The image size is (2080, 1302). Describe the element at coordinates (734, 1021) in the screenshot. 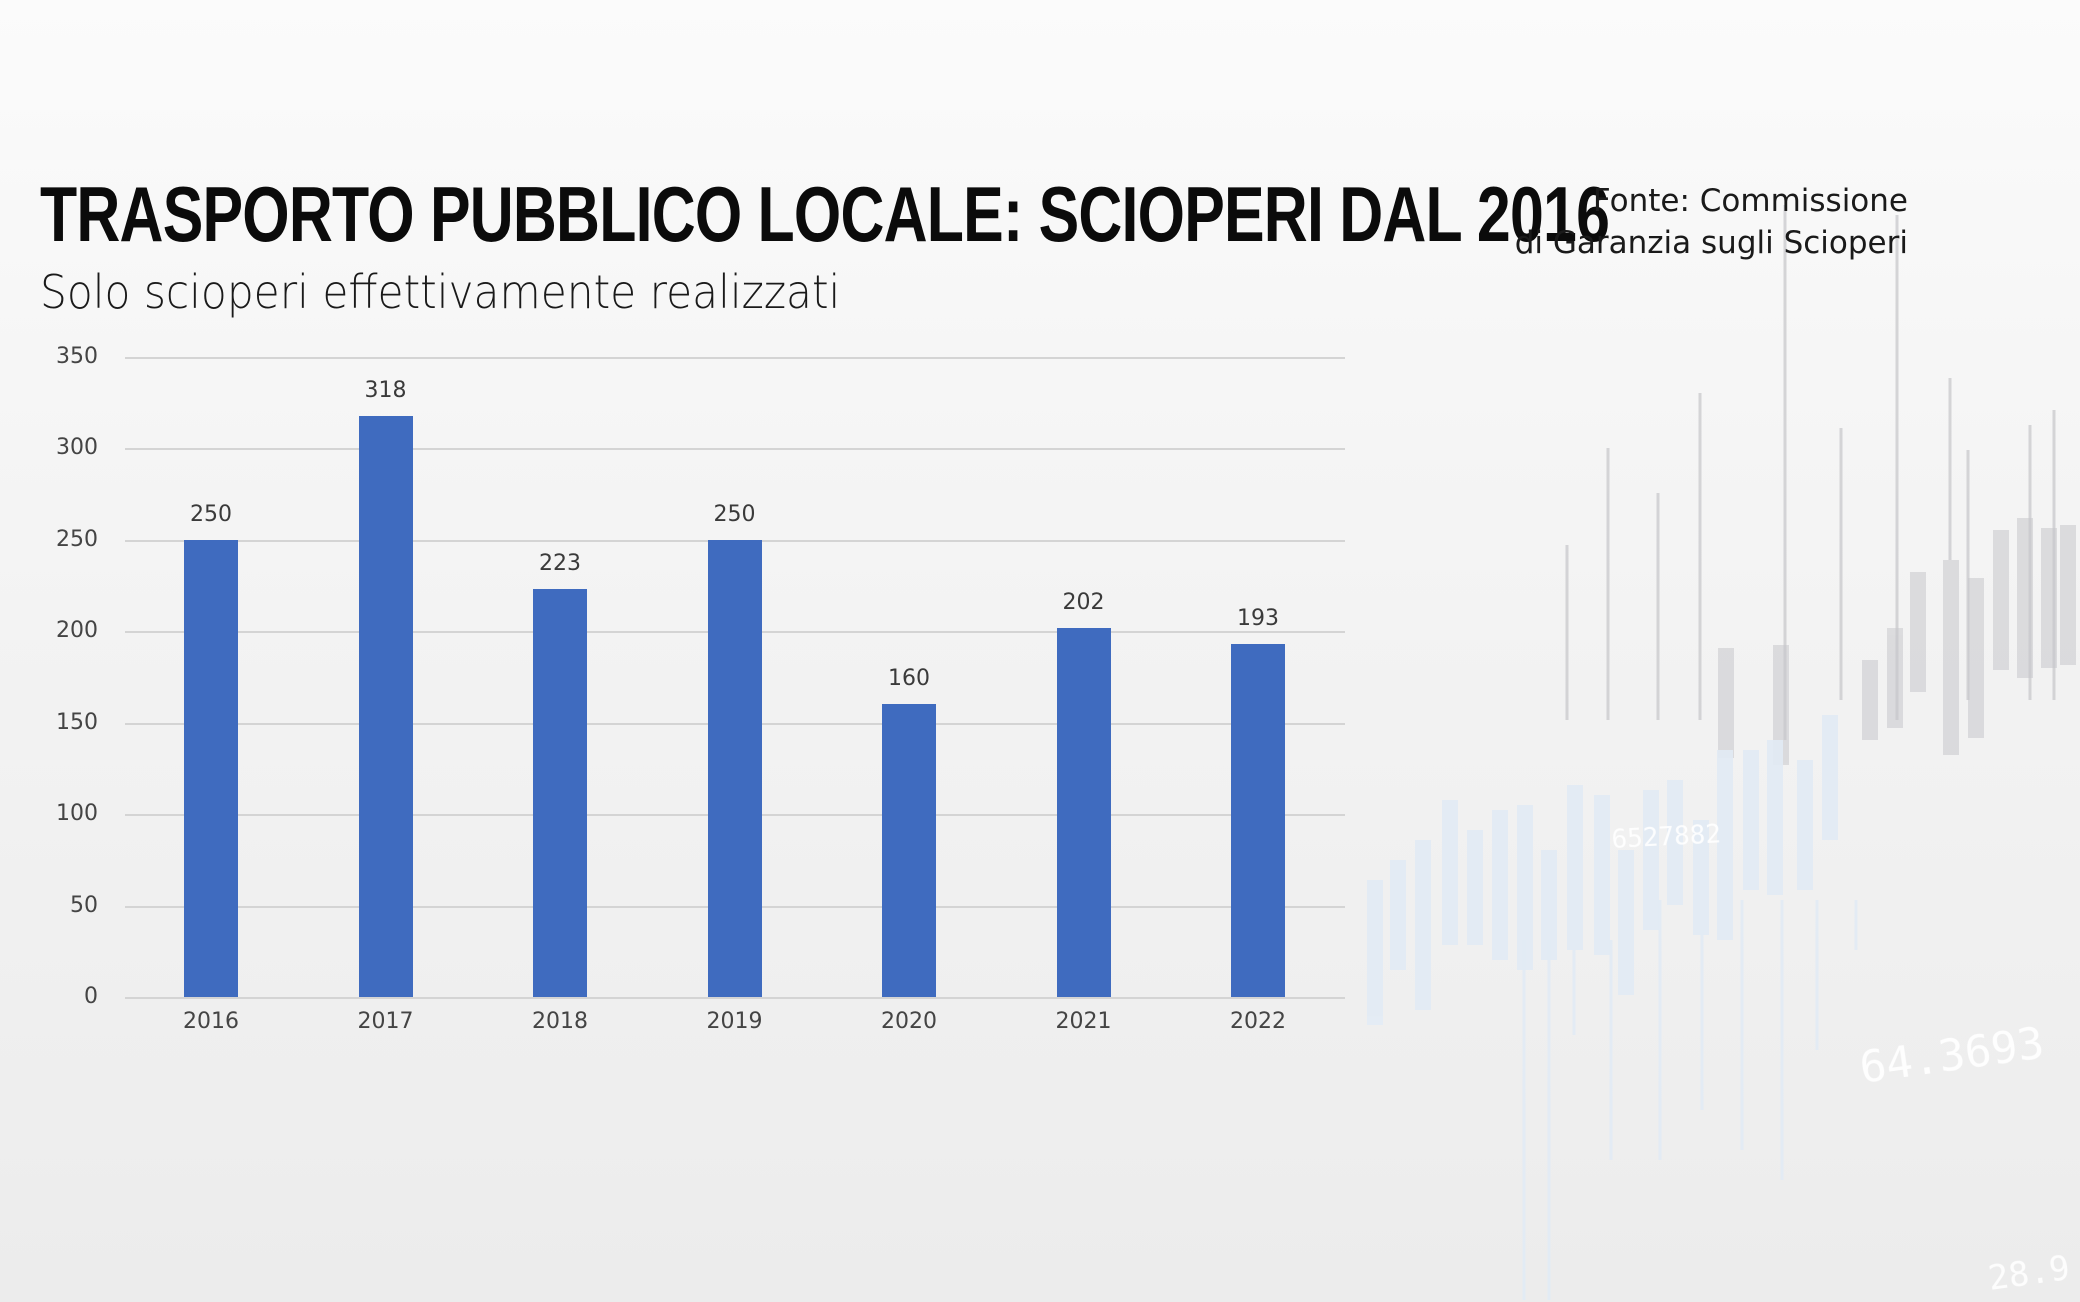

I see `x-tick-label: 2019` at that location.